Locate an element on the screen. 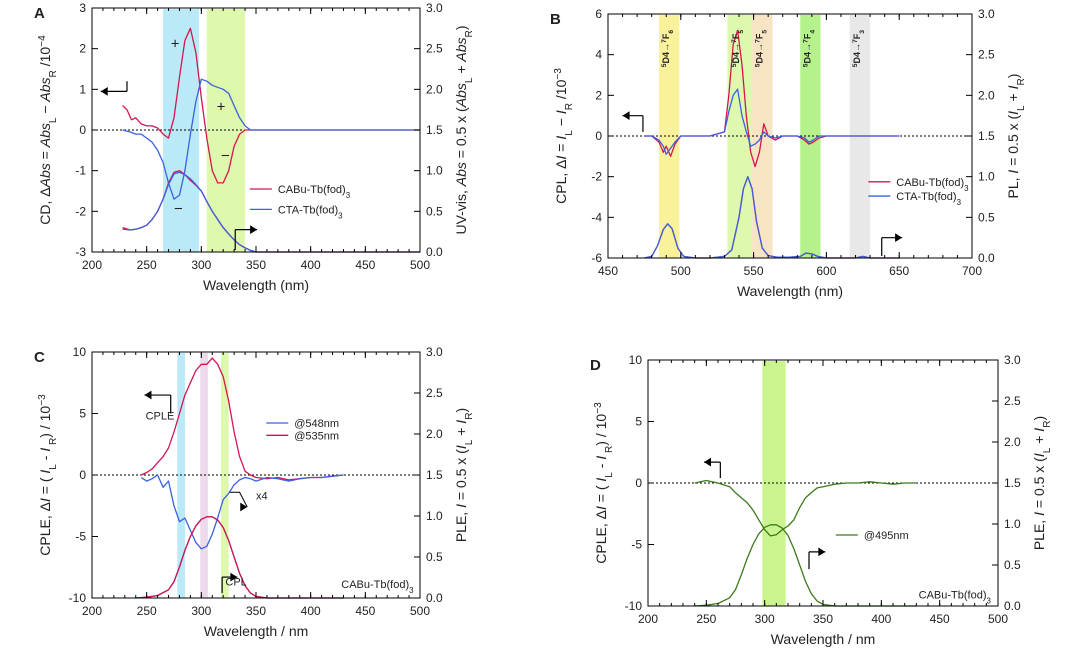 The image size is (1074, 666). x4-arrow-head is located at coordinates (244, 507).